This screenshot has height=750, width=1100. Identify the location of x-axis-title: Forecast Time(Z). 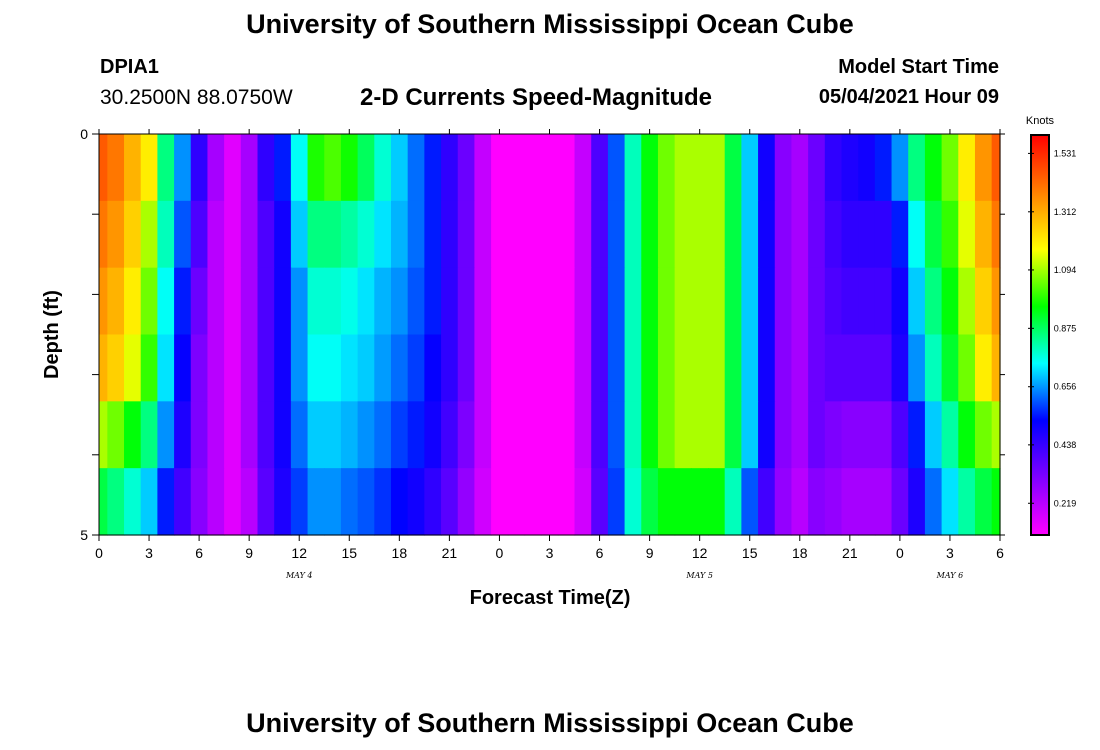
(550, 598).